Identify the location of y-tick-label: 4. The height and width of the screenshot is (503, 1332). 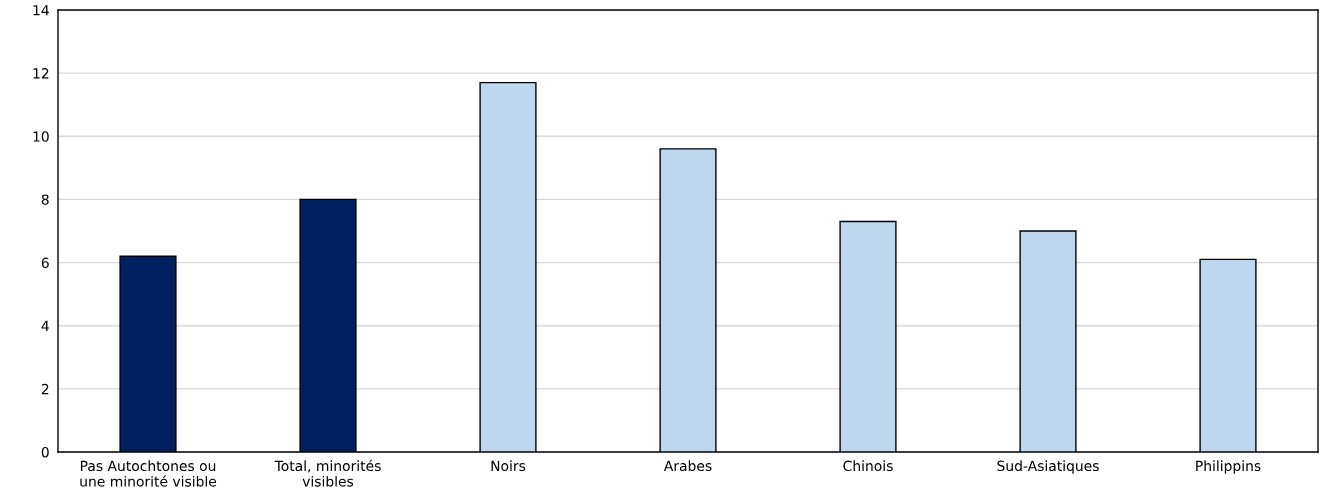
(45, 325).